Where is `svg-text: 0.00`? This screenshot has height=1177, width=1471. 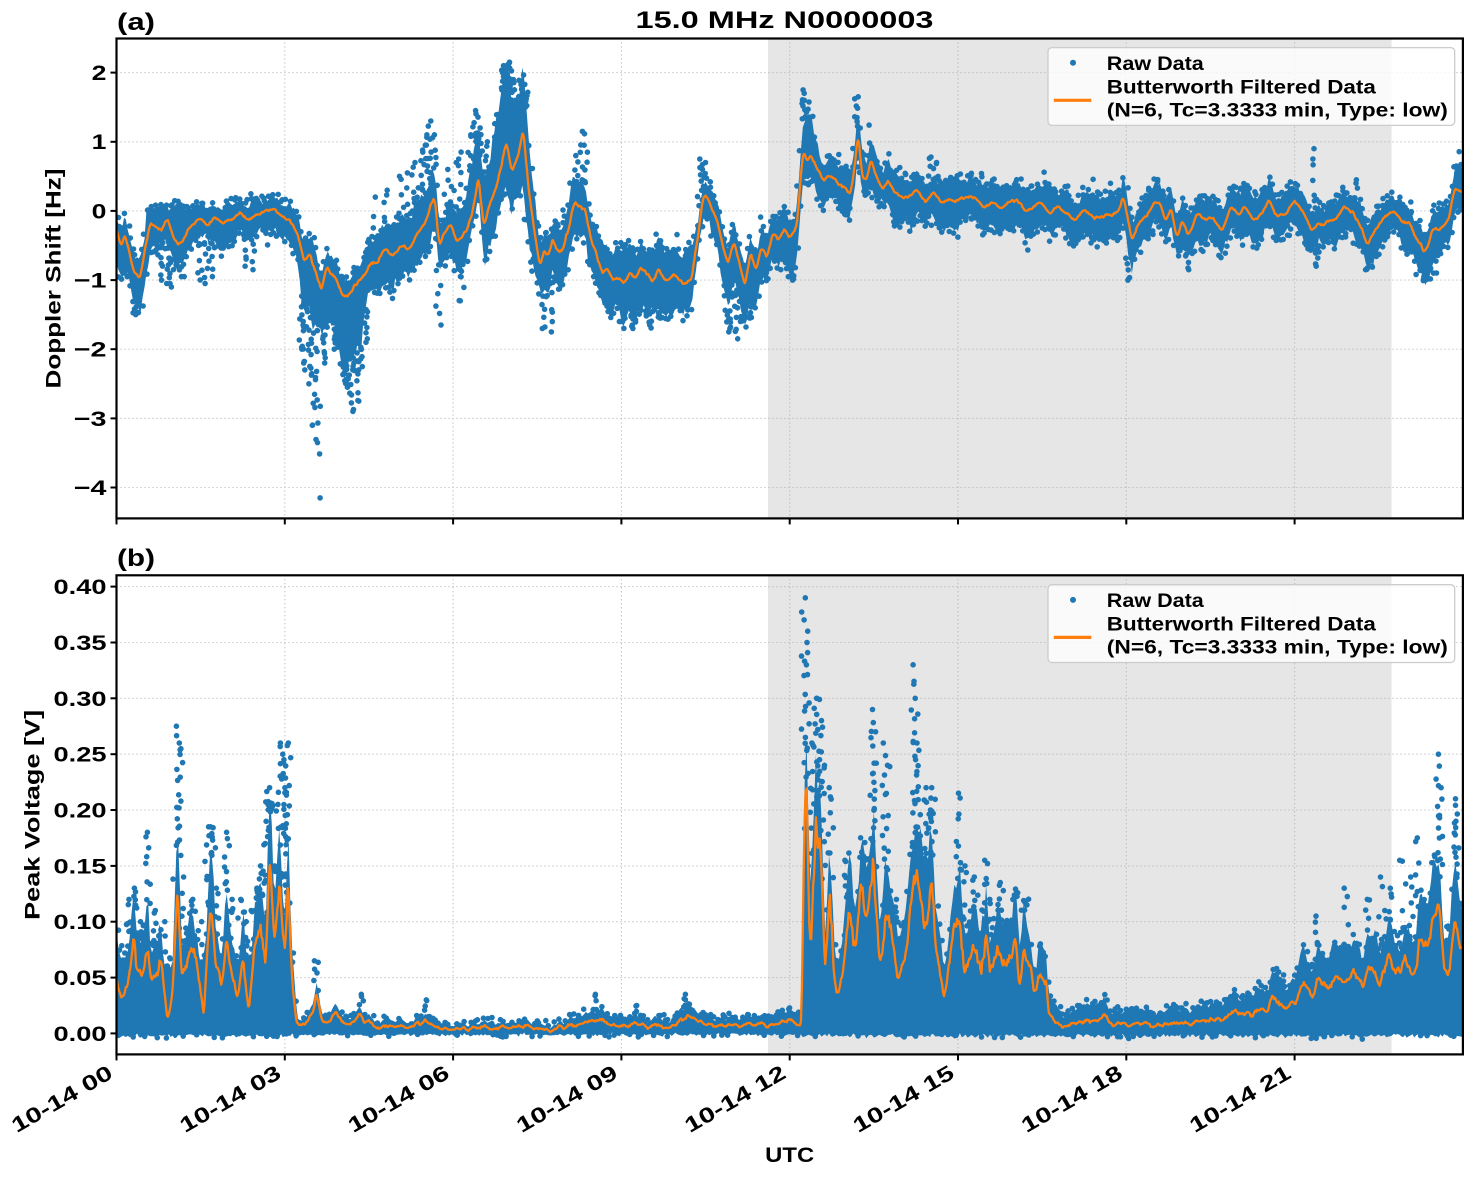 svg-text: 0.00 is located at coordinates (80, 1034).